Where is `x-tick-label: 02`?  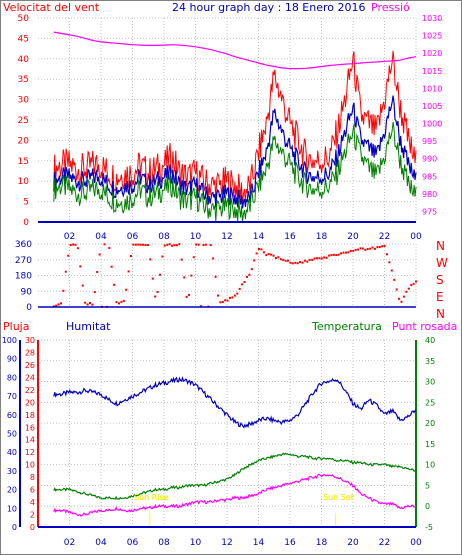 x-tick-label: 02 is located at coordinates (69, 237).